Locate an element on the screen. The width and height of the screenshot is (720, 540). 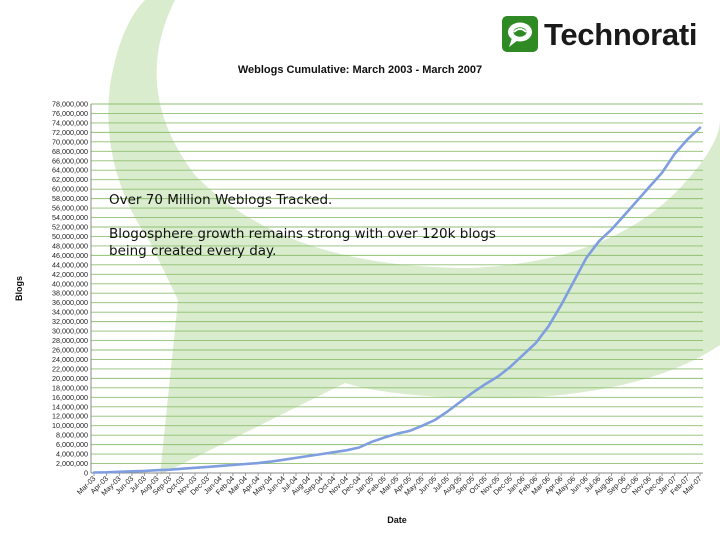
y-tick-label: 76,000,000 is located at coordinates (70, 113).